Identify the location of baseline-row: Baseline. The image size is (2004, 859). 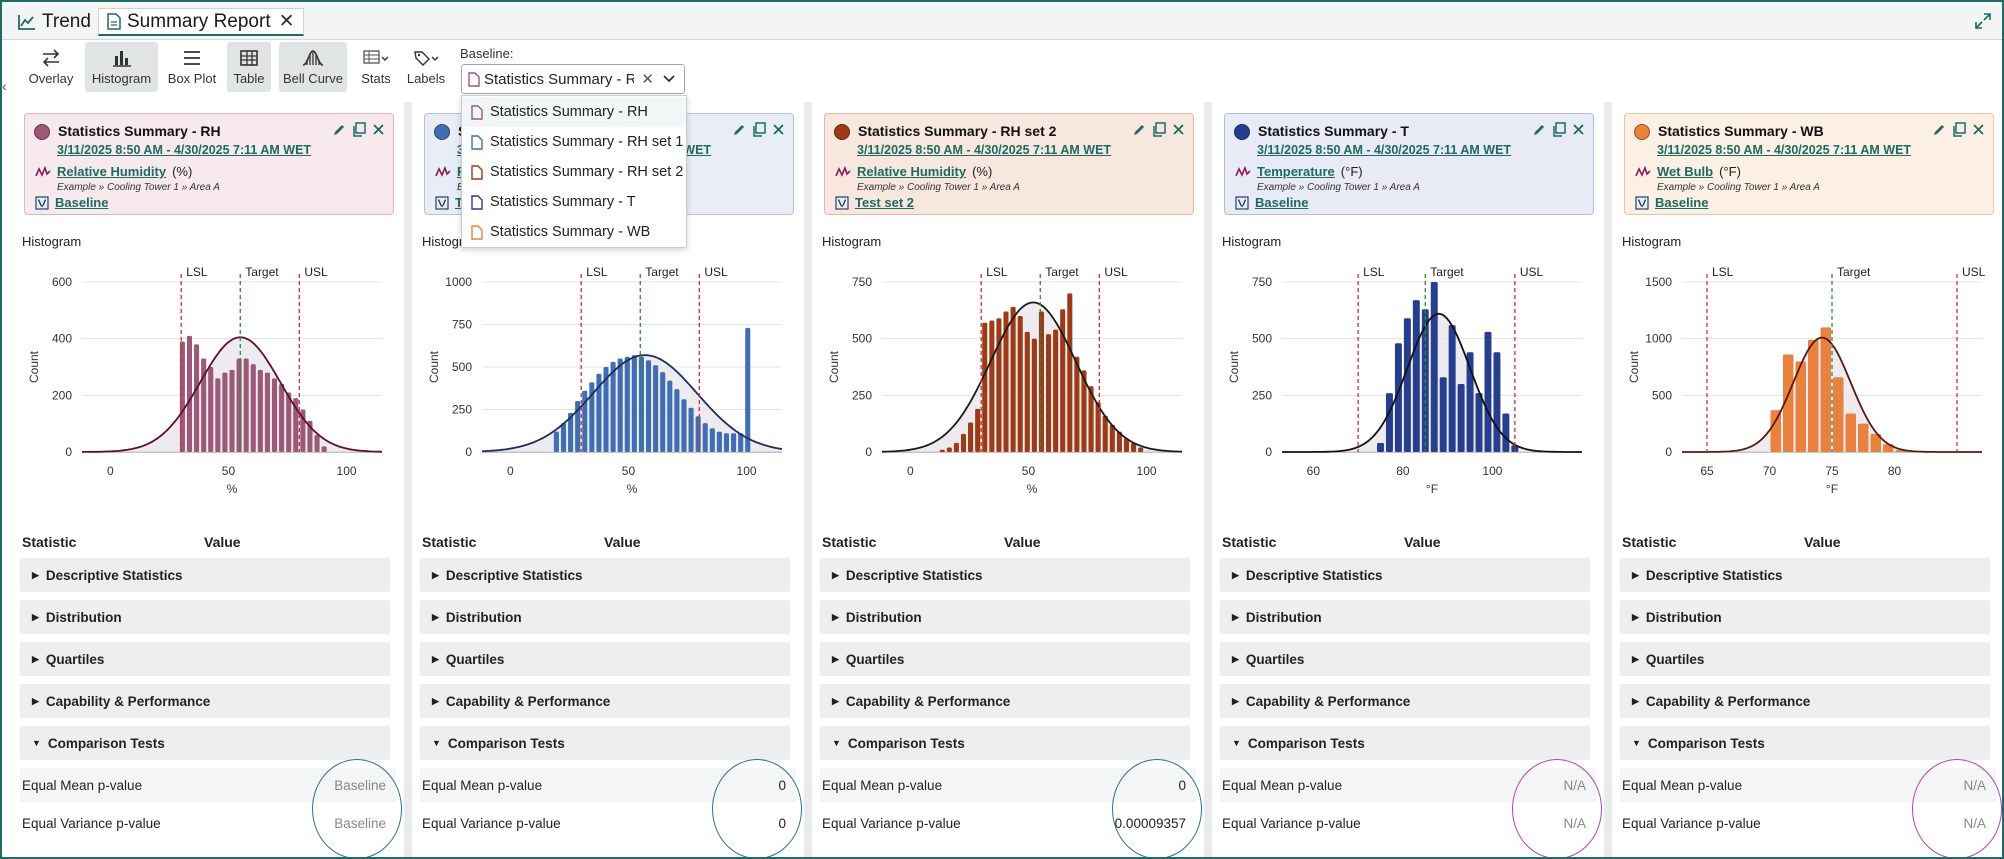
(71, 202).